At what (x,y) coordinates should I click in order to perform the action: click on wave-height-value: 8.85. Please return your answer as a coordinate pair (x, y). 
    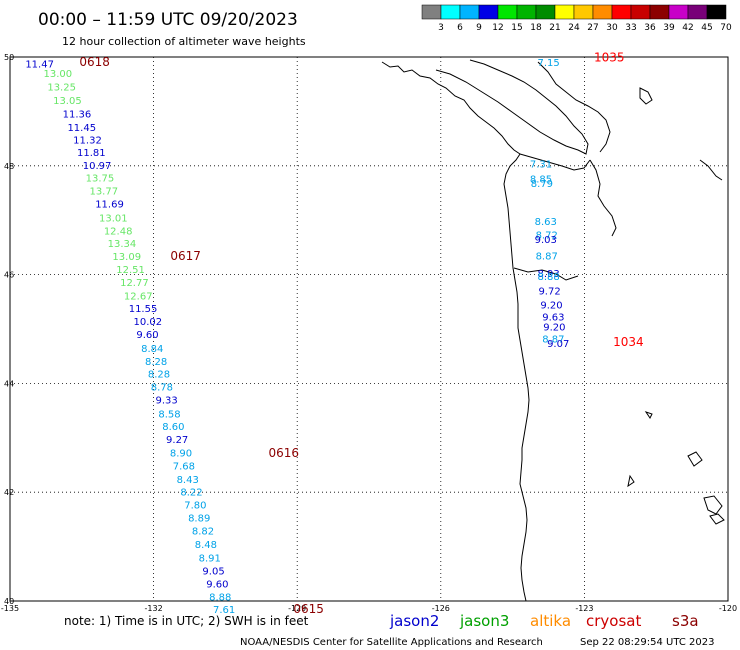
    Looking at the image, I should click on (541, 180).